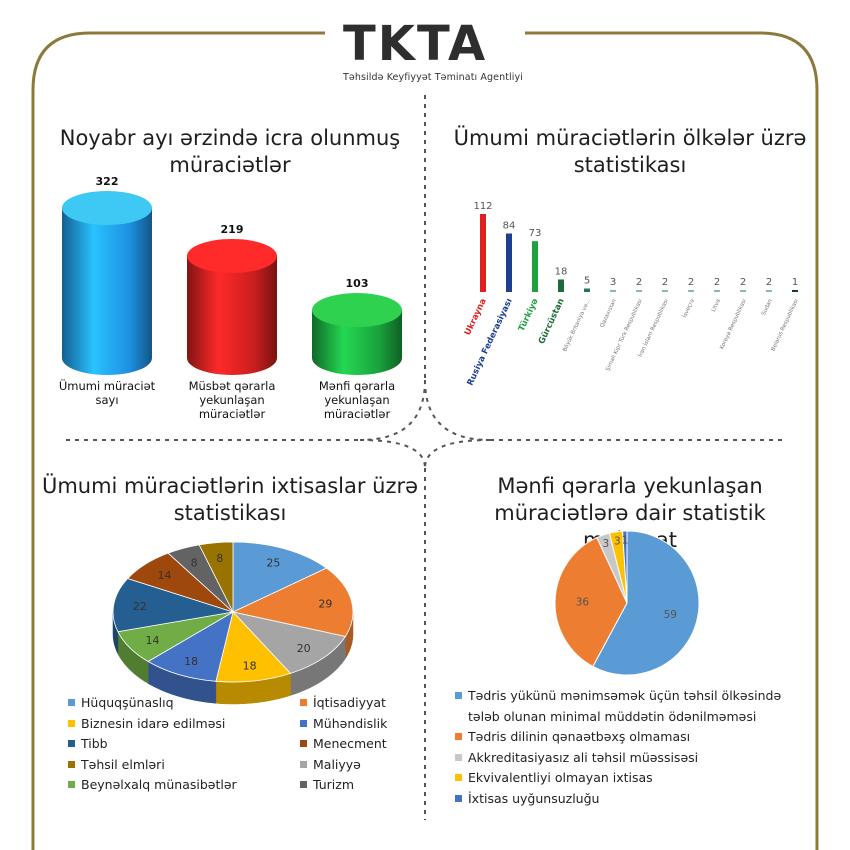 This screenshot has width=850, height=850. Describe the element at coordinates (350, 743) in the screenshot. I see `legend-label: Menecment` at that location.